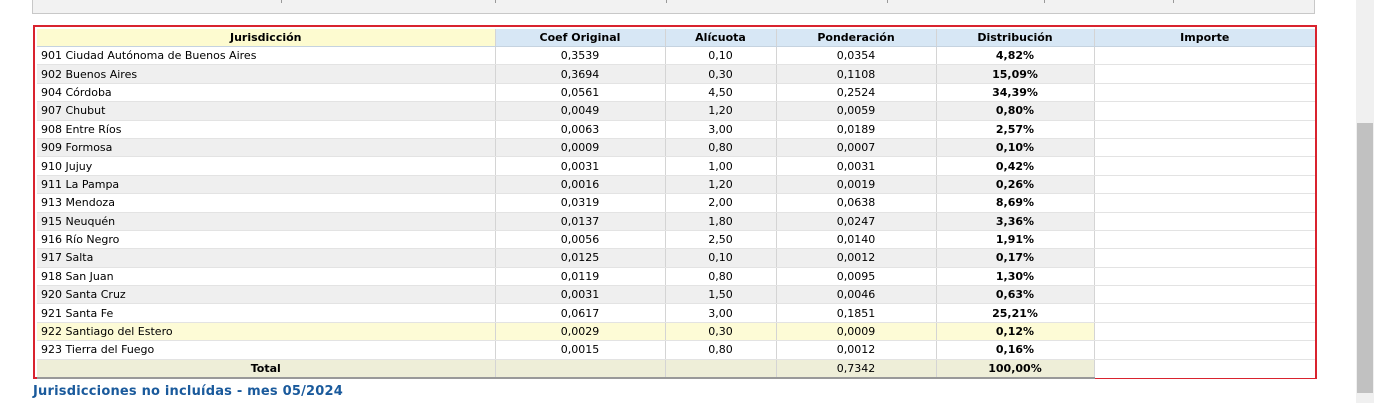 The image size is (1382, 403). I want to click on cell-distribucion: 0,63%, so click(1015, 295).